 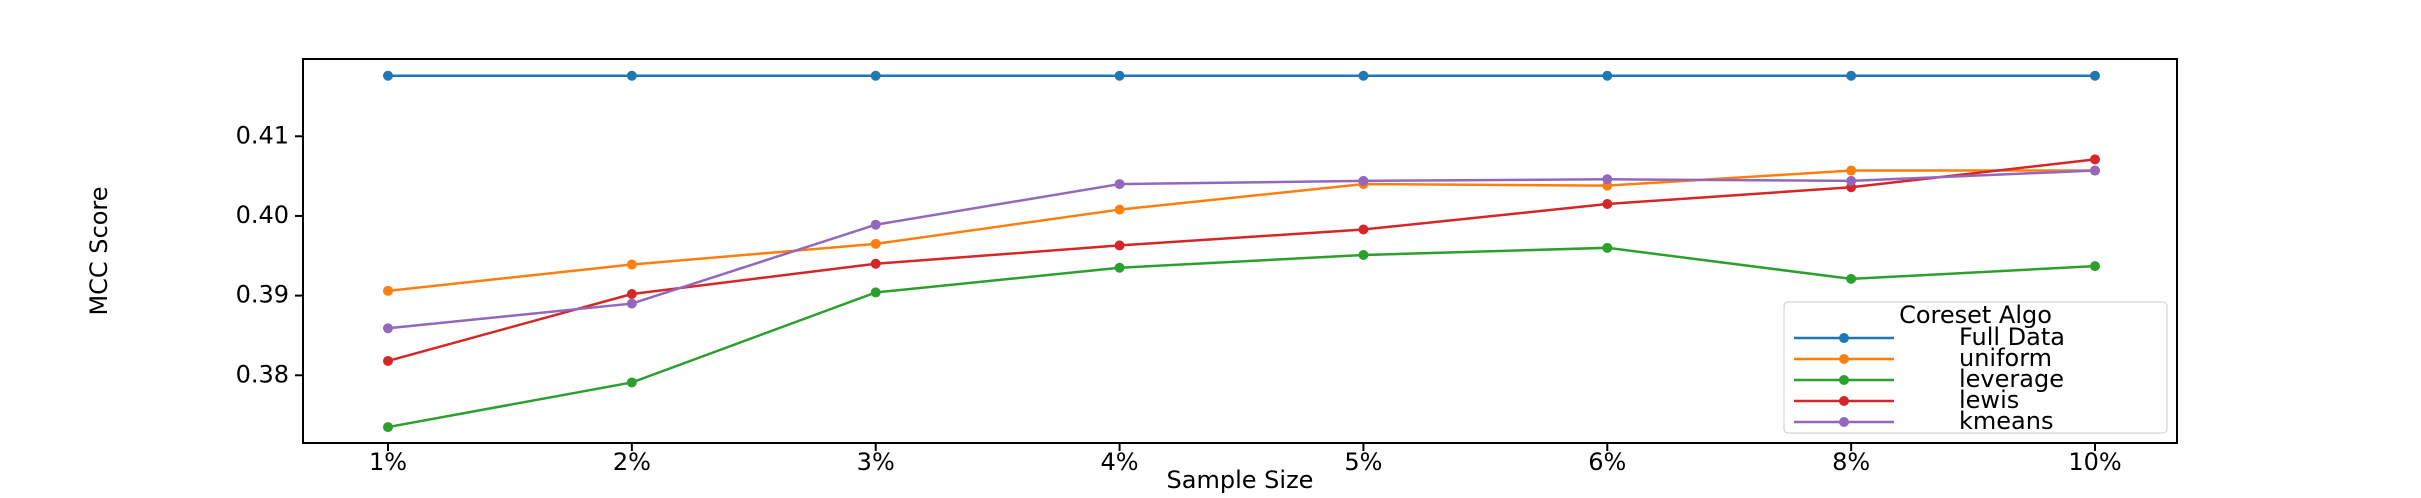 What do you see at coordinates (262, 295) in the screenshot?
I see `y-tick-label: 0.39` at bounding box center [262, 295].